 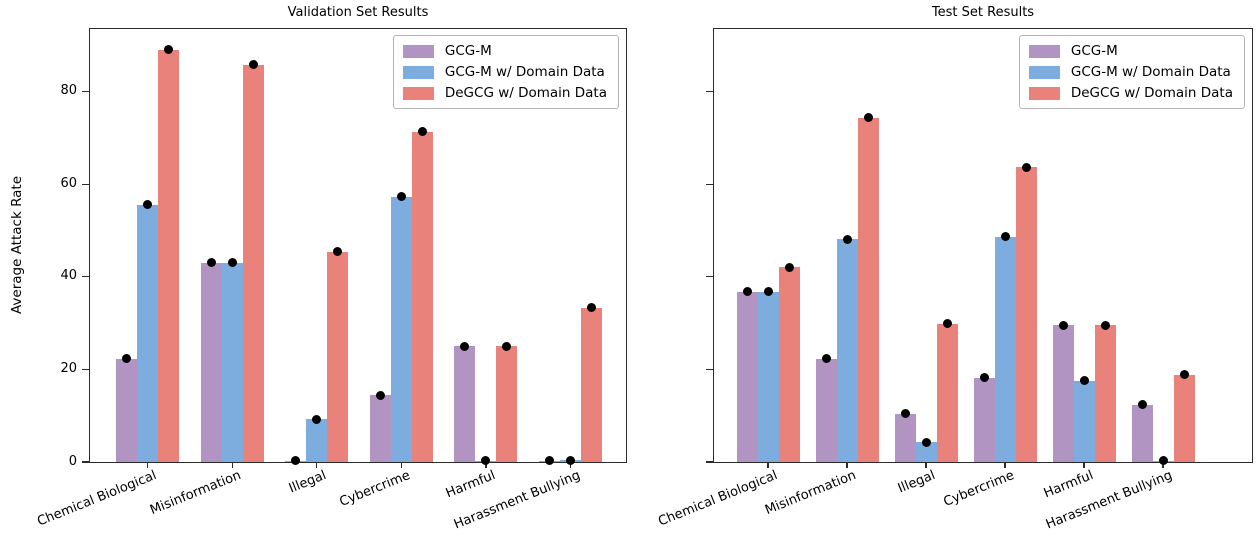 What do you see at coordinates (72, 461) in the screenshot?
I see `y-tick-label: 0` at bounding box center [72, 461].